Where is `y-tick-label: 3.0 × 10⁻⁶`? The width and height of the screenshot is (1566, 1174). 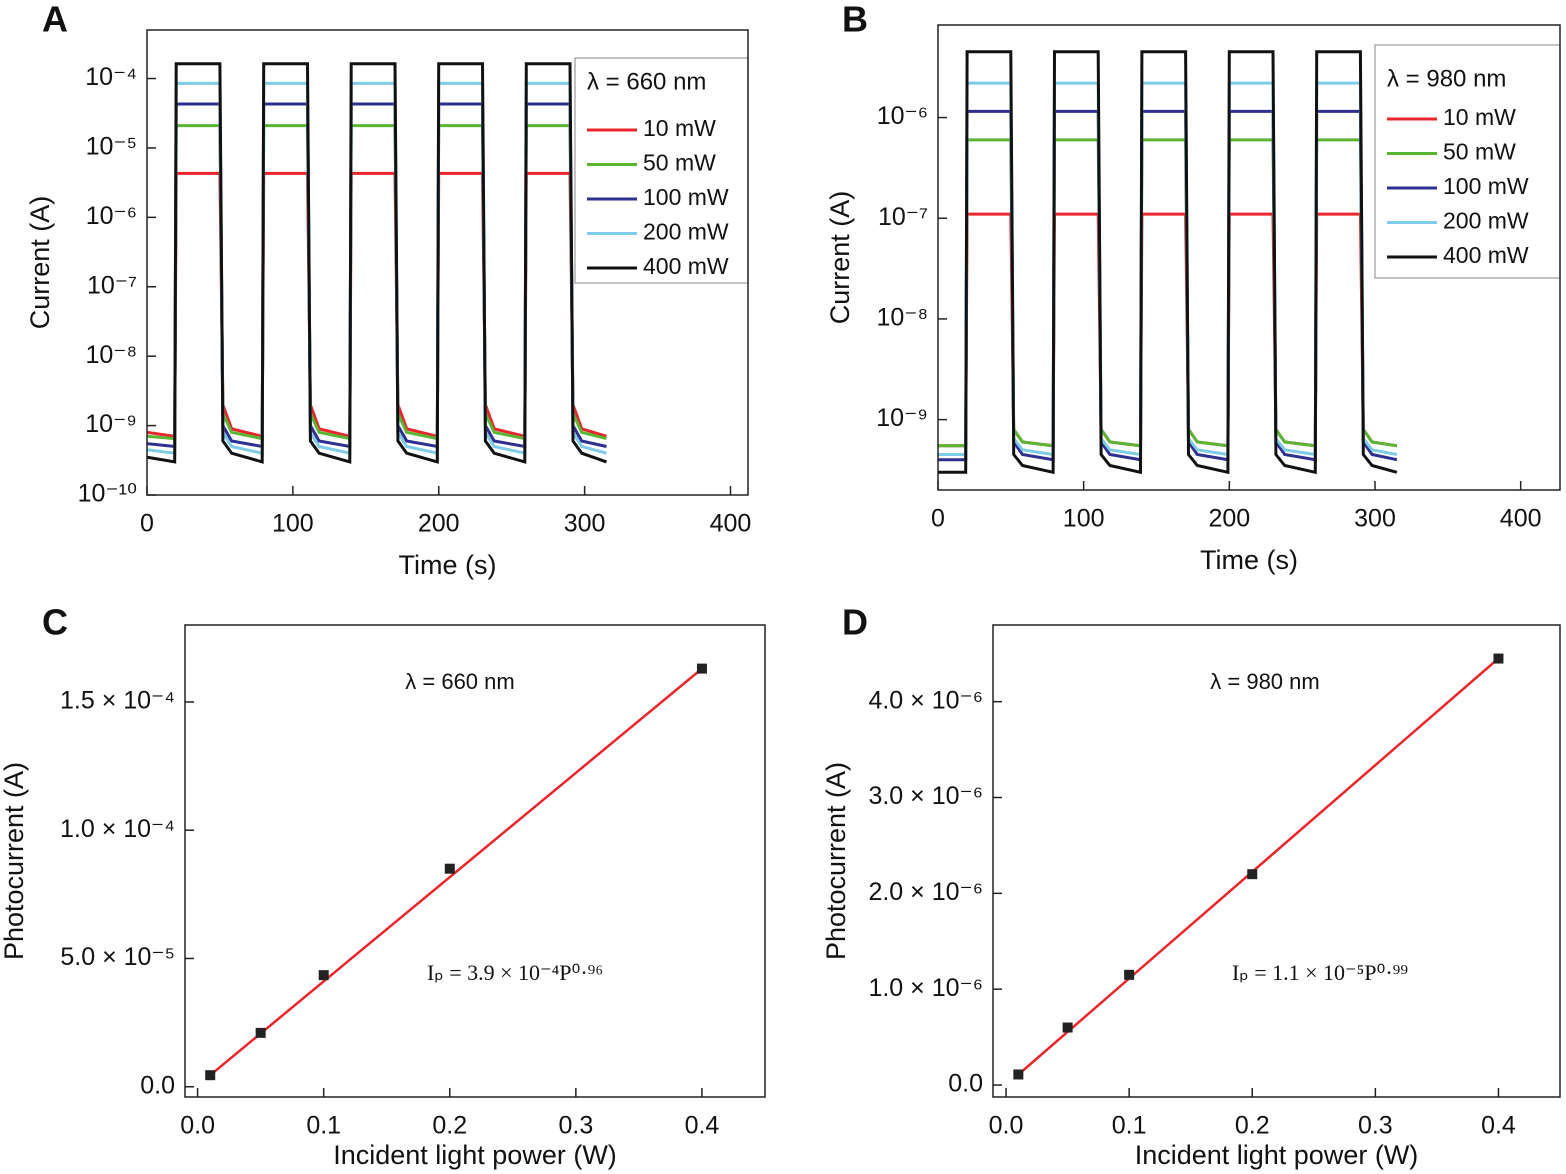
y-tick-label: 3.0 × 10⁻⁶ is located at coordinates (925, 796).